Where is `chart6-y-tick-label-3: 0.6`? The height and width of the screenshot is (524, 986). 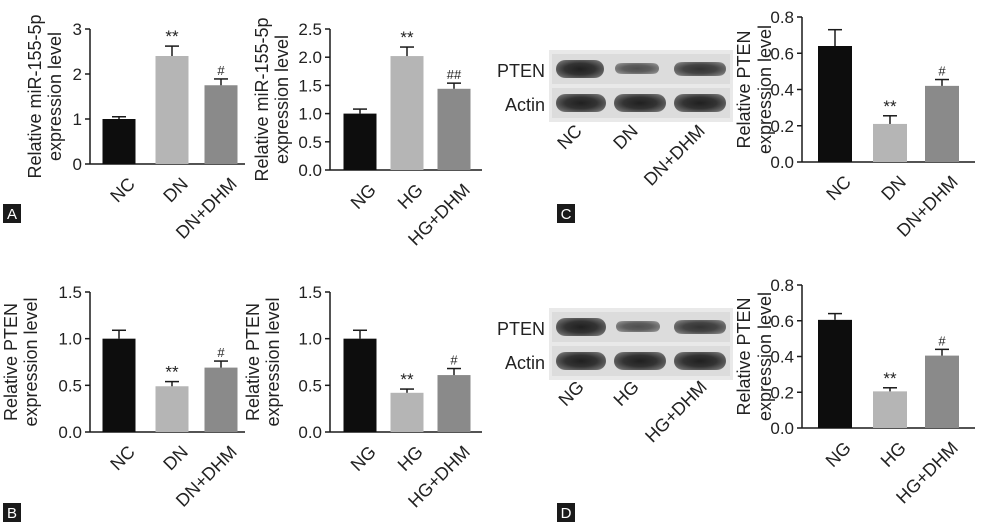
chart6-y-tick-label-3: 0.6 is located at coordinates (782, 321).